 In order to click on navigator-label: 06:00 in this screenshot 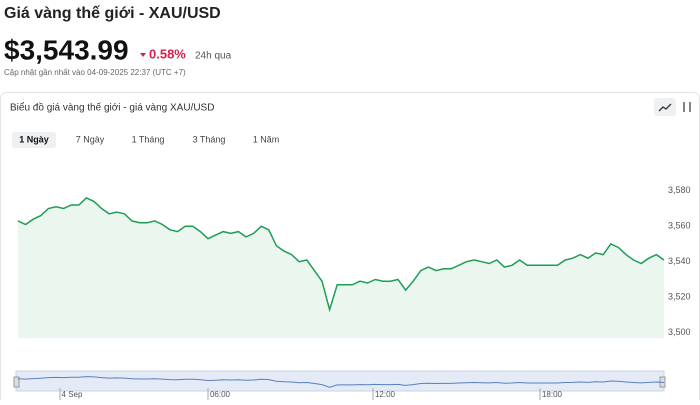, I will do `click(220, 394)`.